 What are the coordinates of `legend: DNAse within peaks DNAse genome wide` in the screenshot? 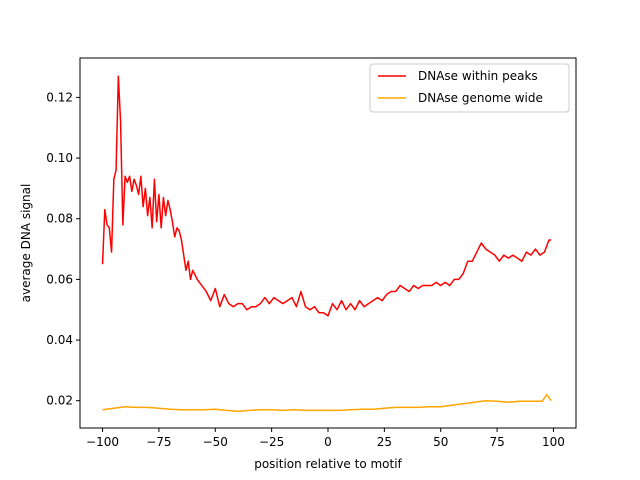 It's located at (469, 88).